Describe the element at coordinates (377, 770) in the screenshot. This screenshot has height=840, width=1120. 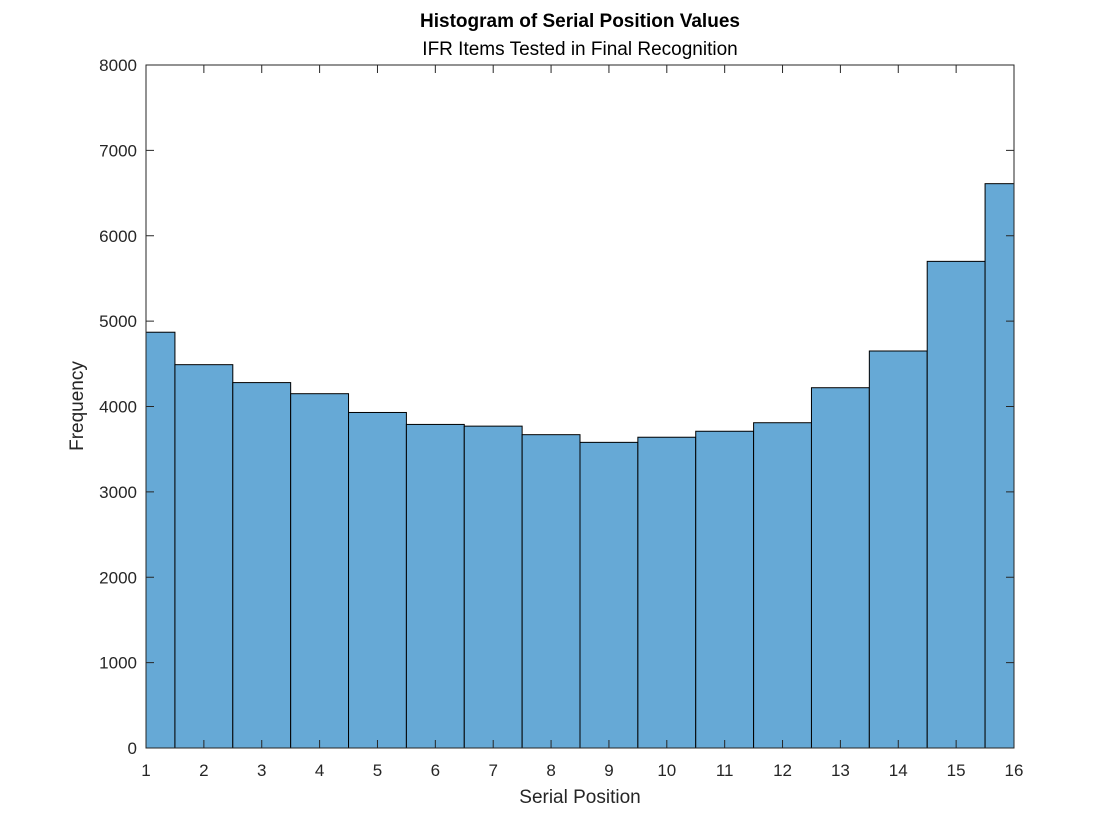
I see `x-tick-label: 5` at that location.